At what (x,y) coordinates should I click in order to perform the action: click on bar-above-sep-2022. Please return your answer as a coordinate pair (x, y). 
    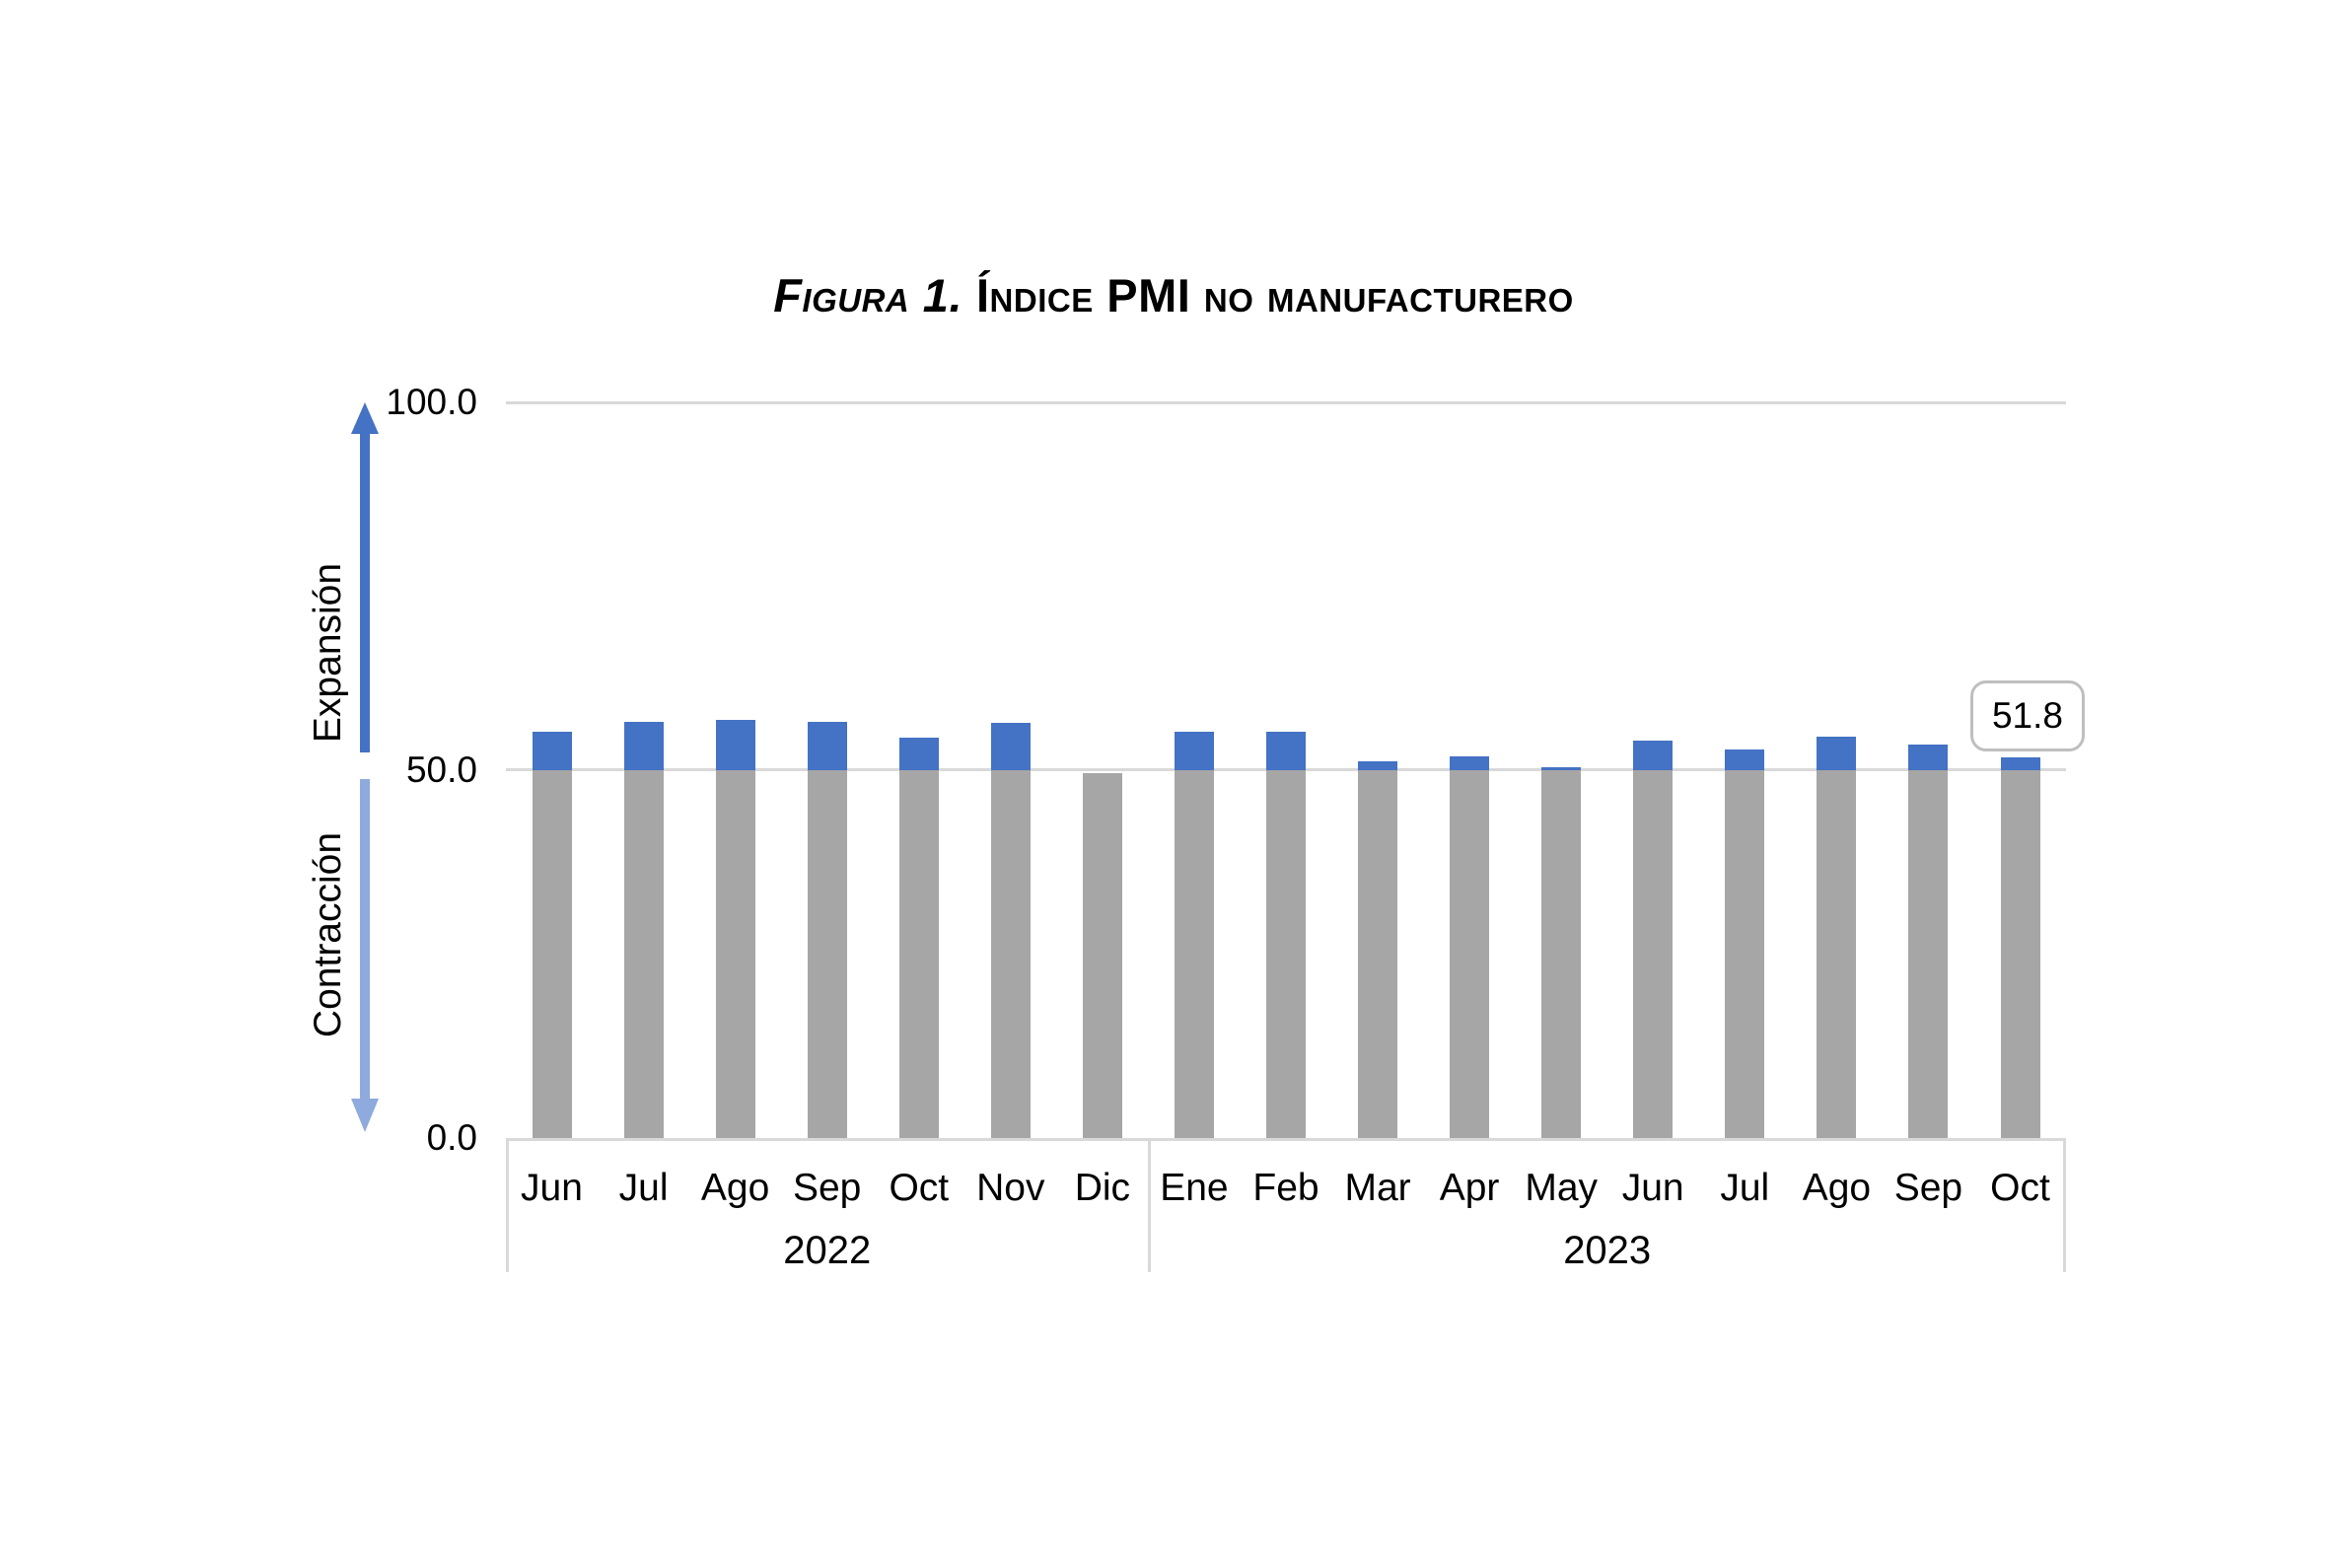
    Looking at the image, I should click on (827, 745).